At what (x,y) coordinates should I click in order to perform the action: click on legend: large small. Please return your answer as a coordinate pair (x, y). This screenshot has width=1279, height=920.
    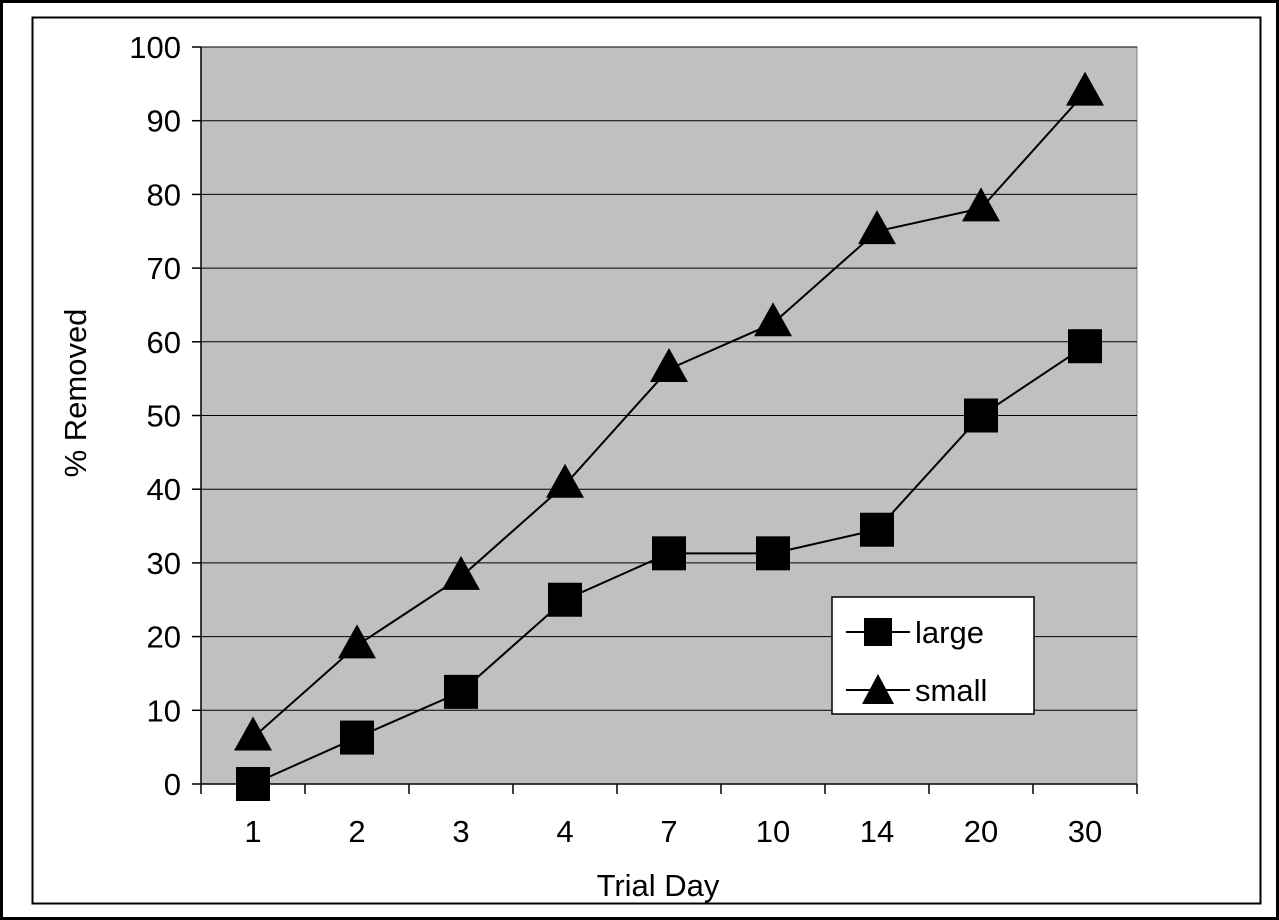
    Looking at the image, I should click on (933, 655).